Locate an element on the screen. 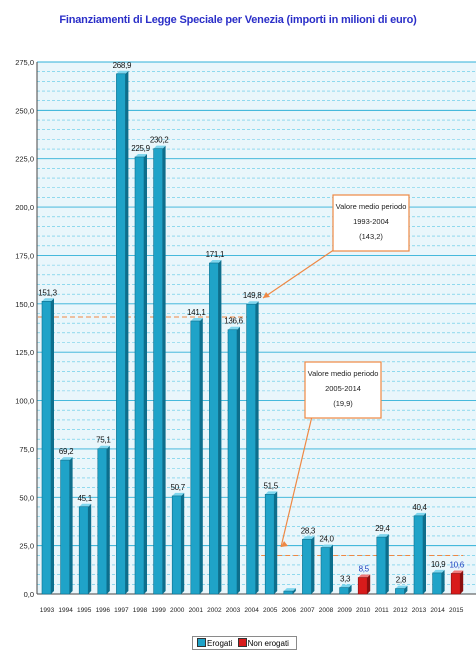 The image size is (476, 655). x-tick-label: 2000 is located at coordinates (177, 610).